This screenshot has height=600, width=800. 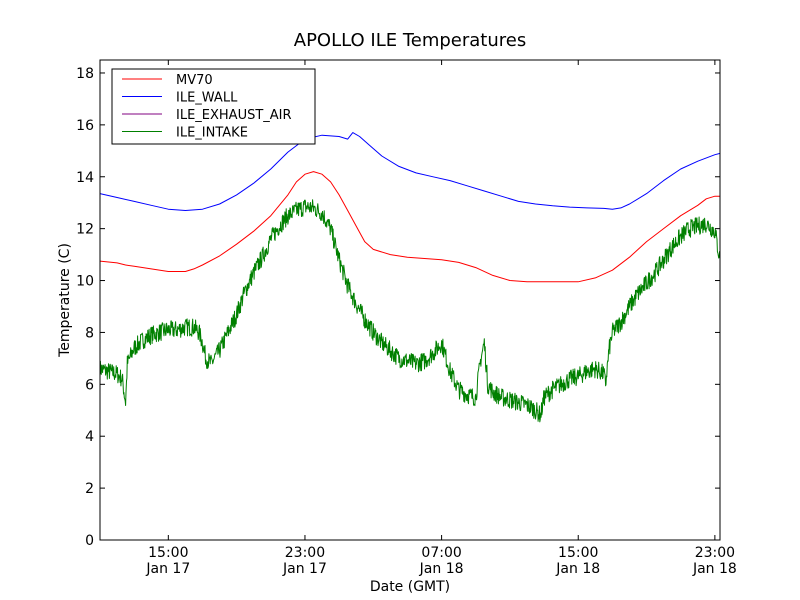 What do you see at coordinates (410, 40) in the screenshot?
I see `chart-title: APOLLO ILE Temperatures` at bounding box center [410, 40].